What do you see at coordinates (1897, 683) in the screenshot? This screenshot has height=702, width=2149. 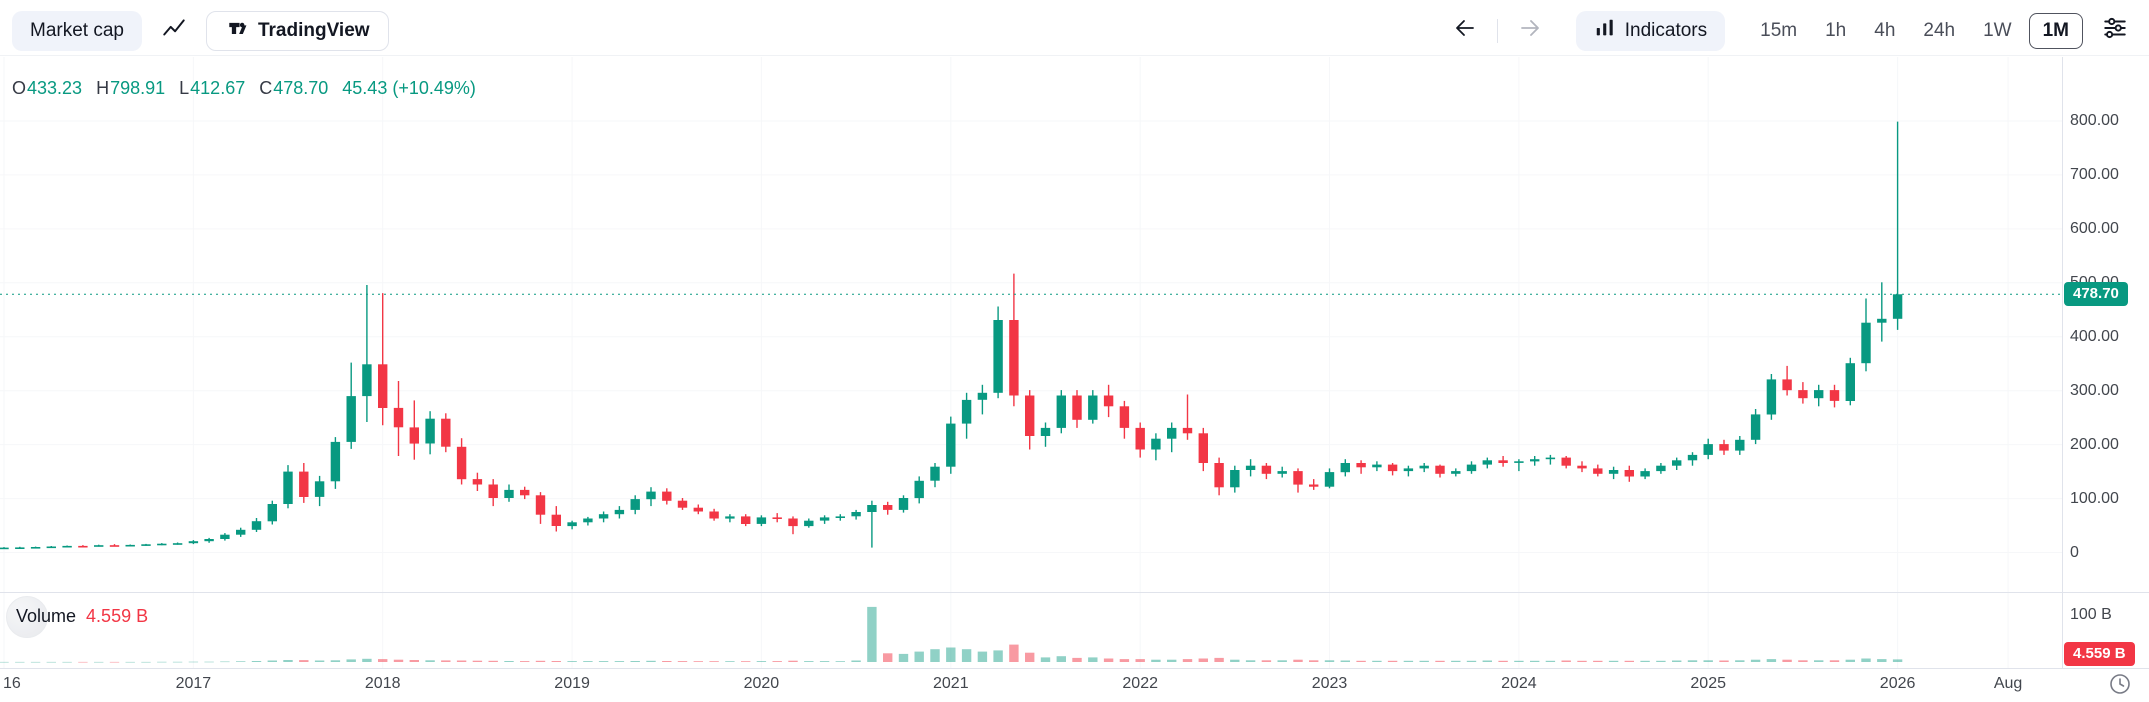 I see `time-axis-tick: 2026` at bounding box center [1897, 683].